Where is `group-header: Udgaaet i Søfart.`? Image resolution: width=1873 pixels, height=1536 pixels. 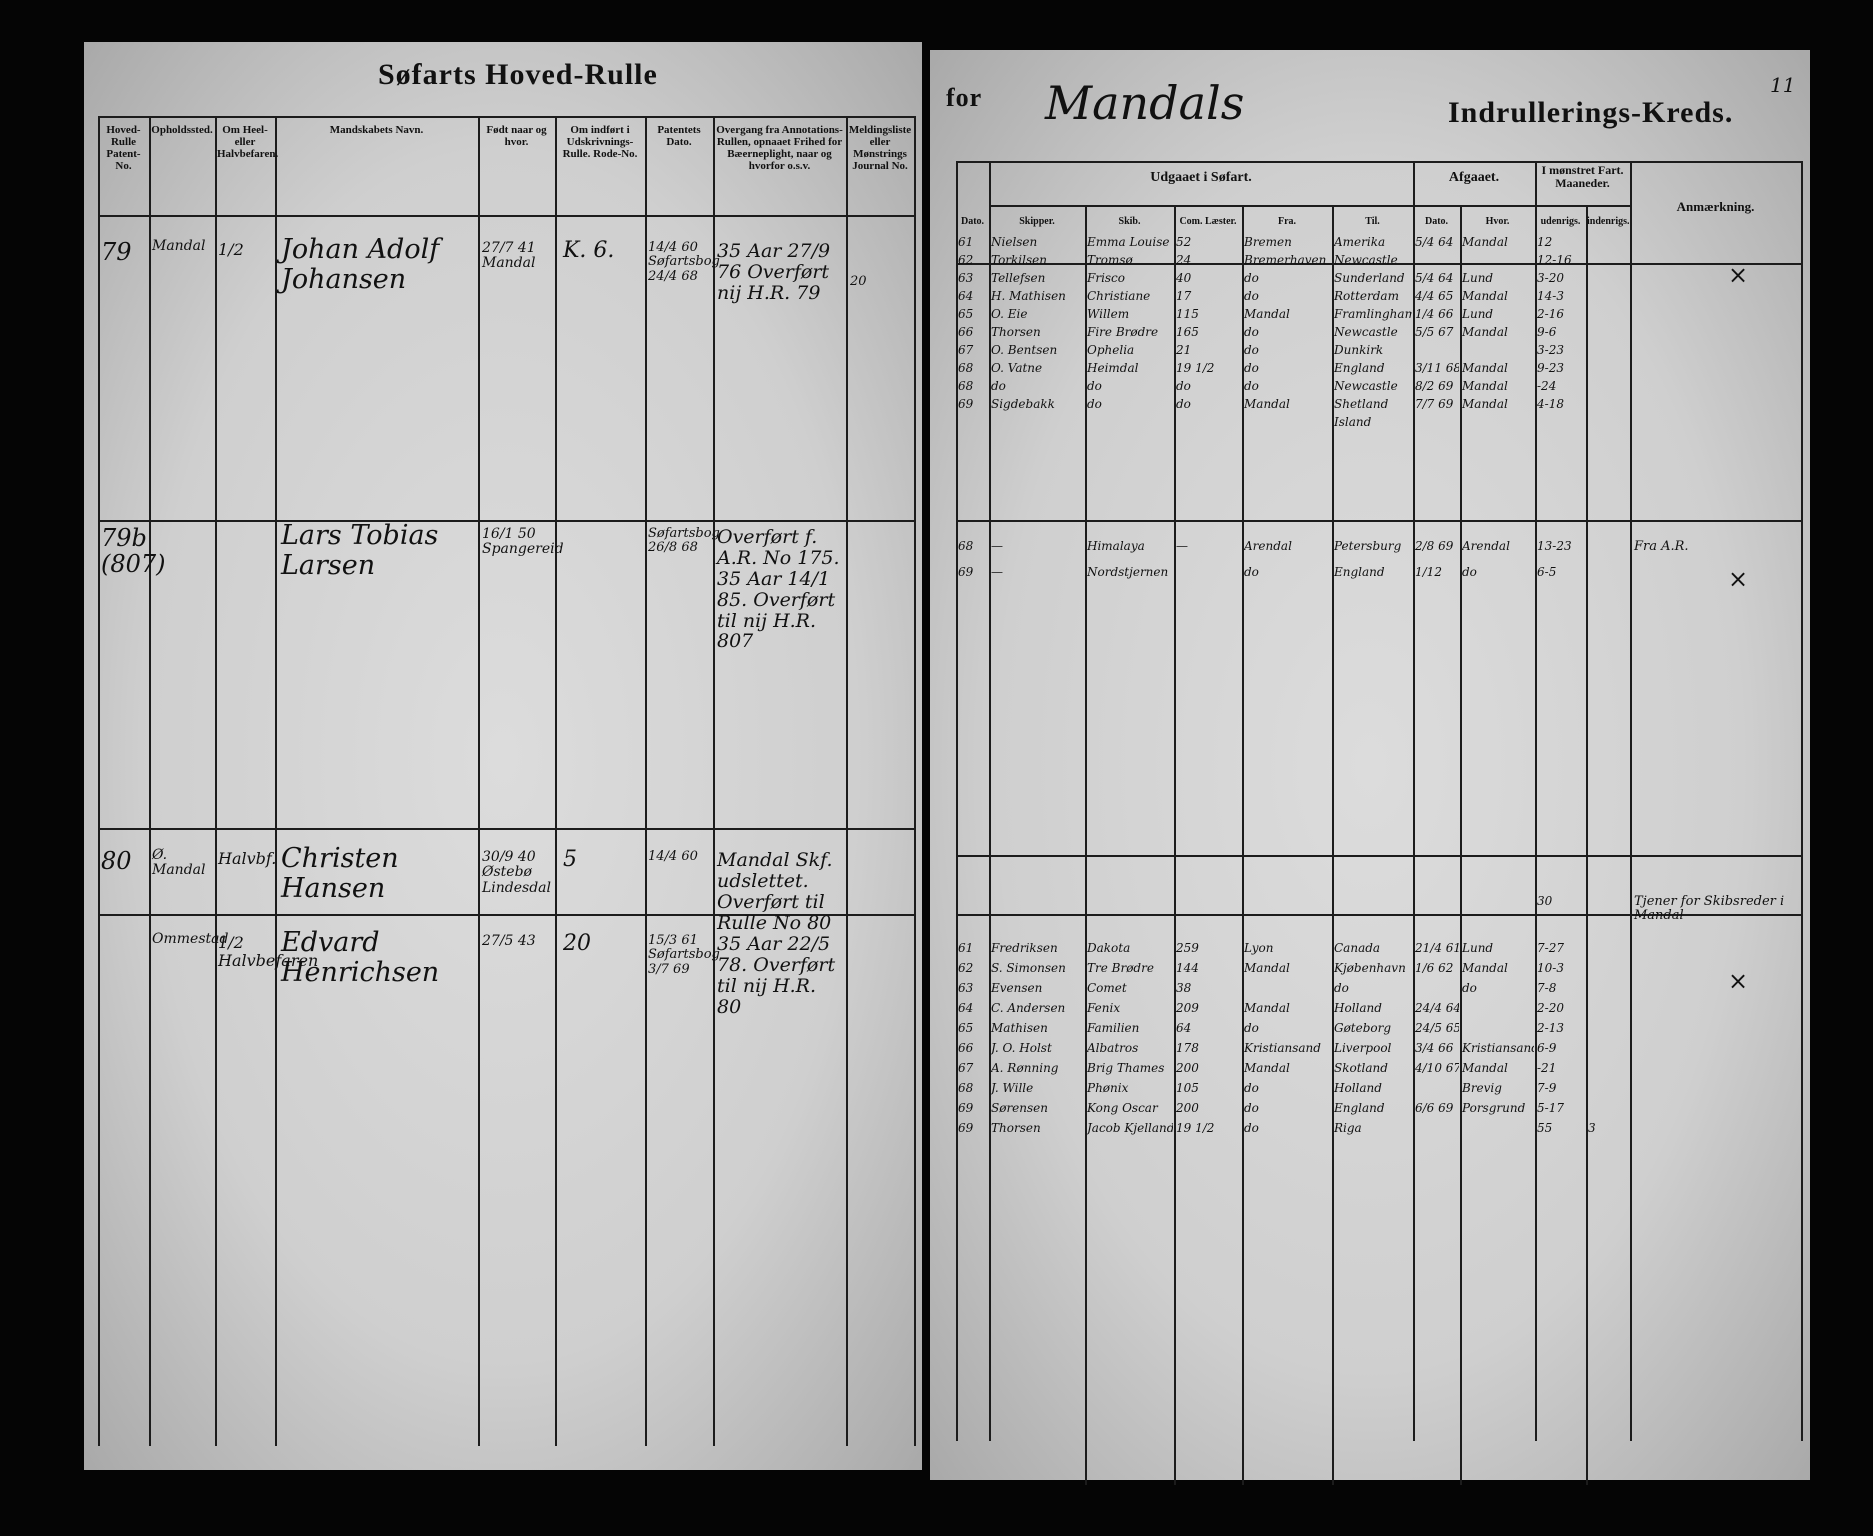
group-header: Udgaaet i Søfart. is located at coordinates (1201, 177).